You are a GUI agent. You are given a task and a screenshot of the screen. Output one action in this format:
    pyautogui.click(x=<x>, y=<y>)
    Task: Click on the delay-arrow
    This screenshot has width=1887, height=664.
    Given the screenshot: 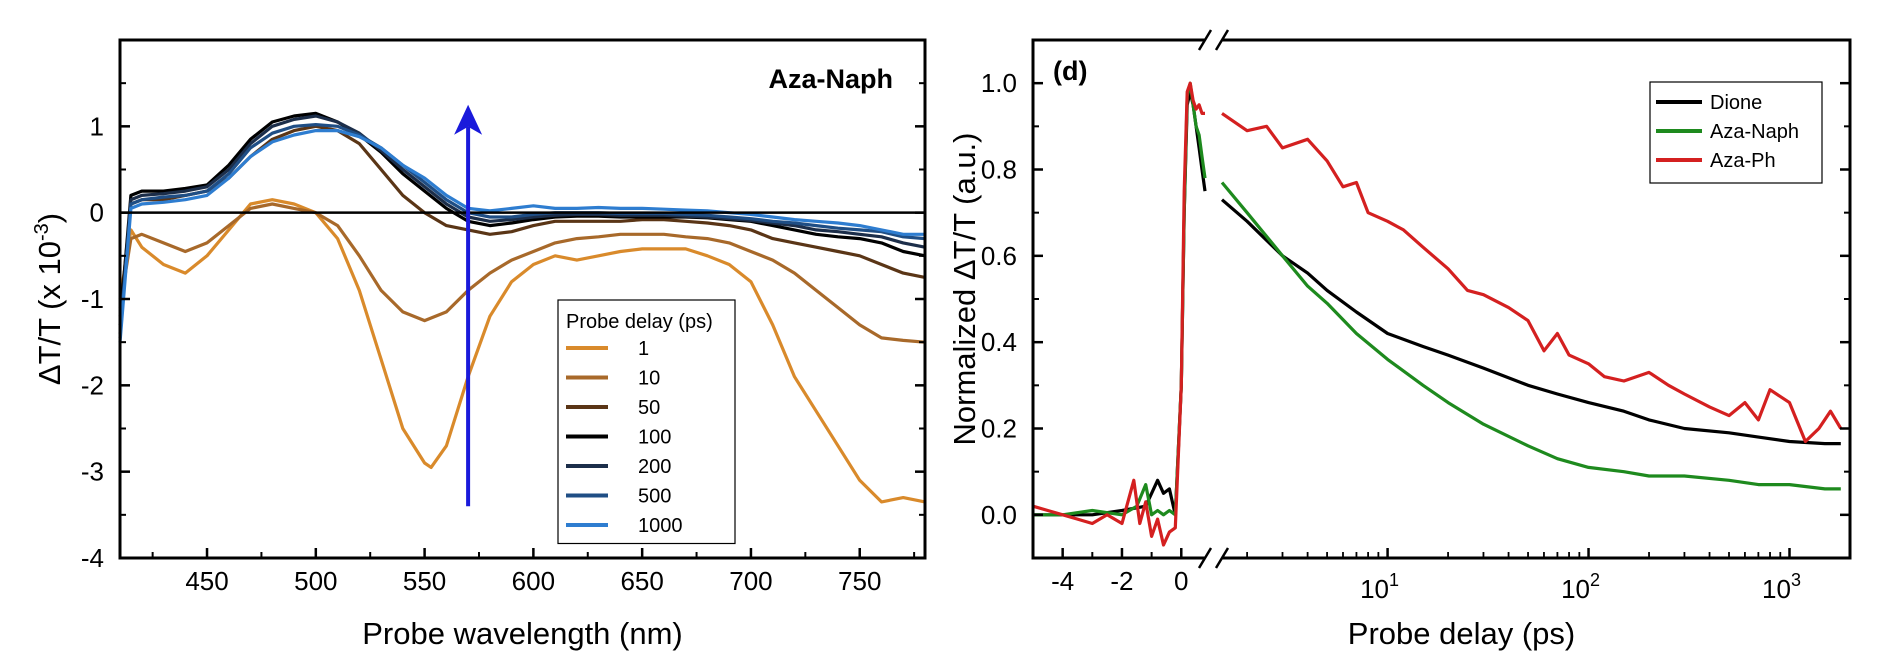 What is the action you would take?
    pyautogui.click(x=468, y=305)
    